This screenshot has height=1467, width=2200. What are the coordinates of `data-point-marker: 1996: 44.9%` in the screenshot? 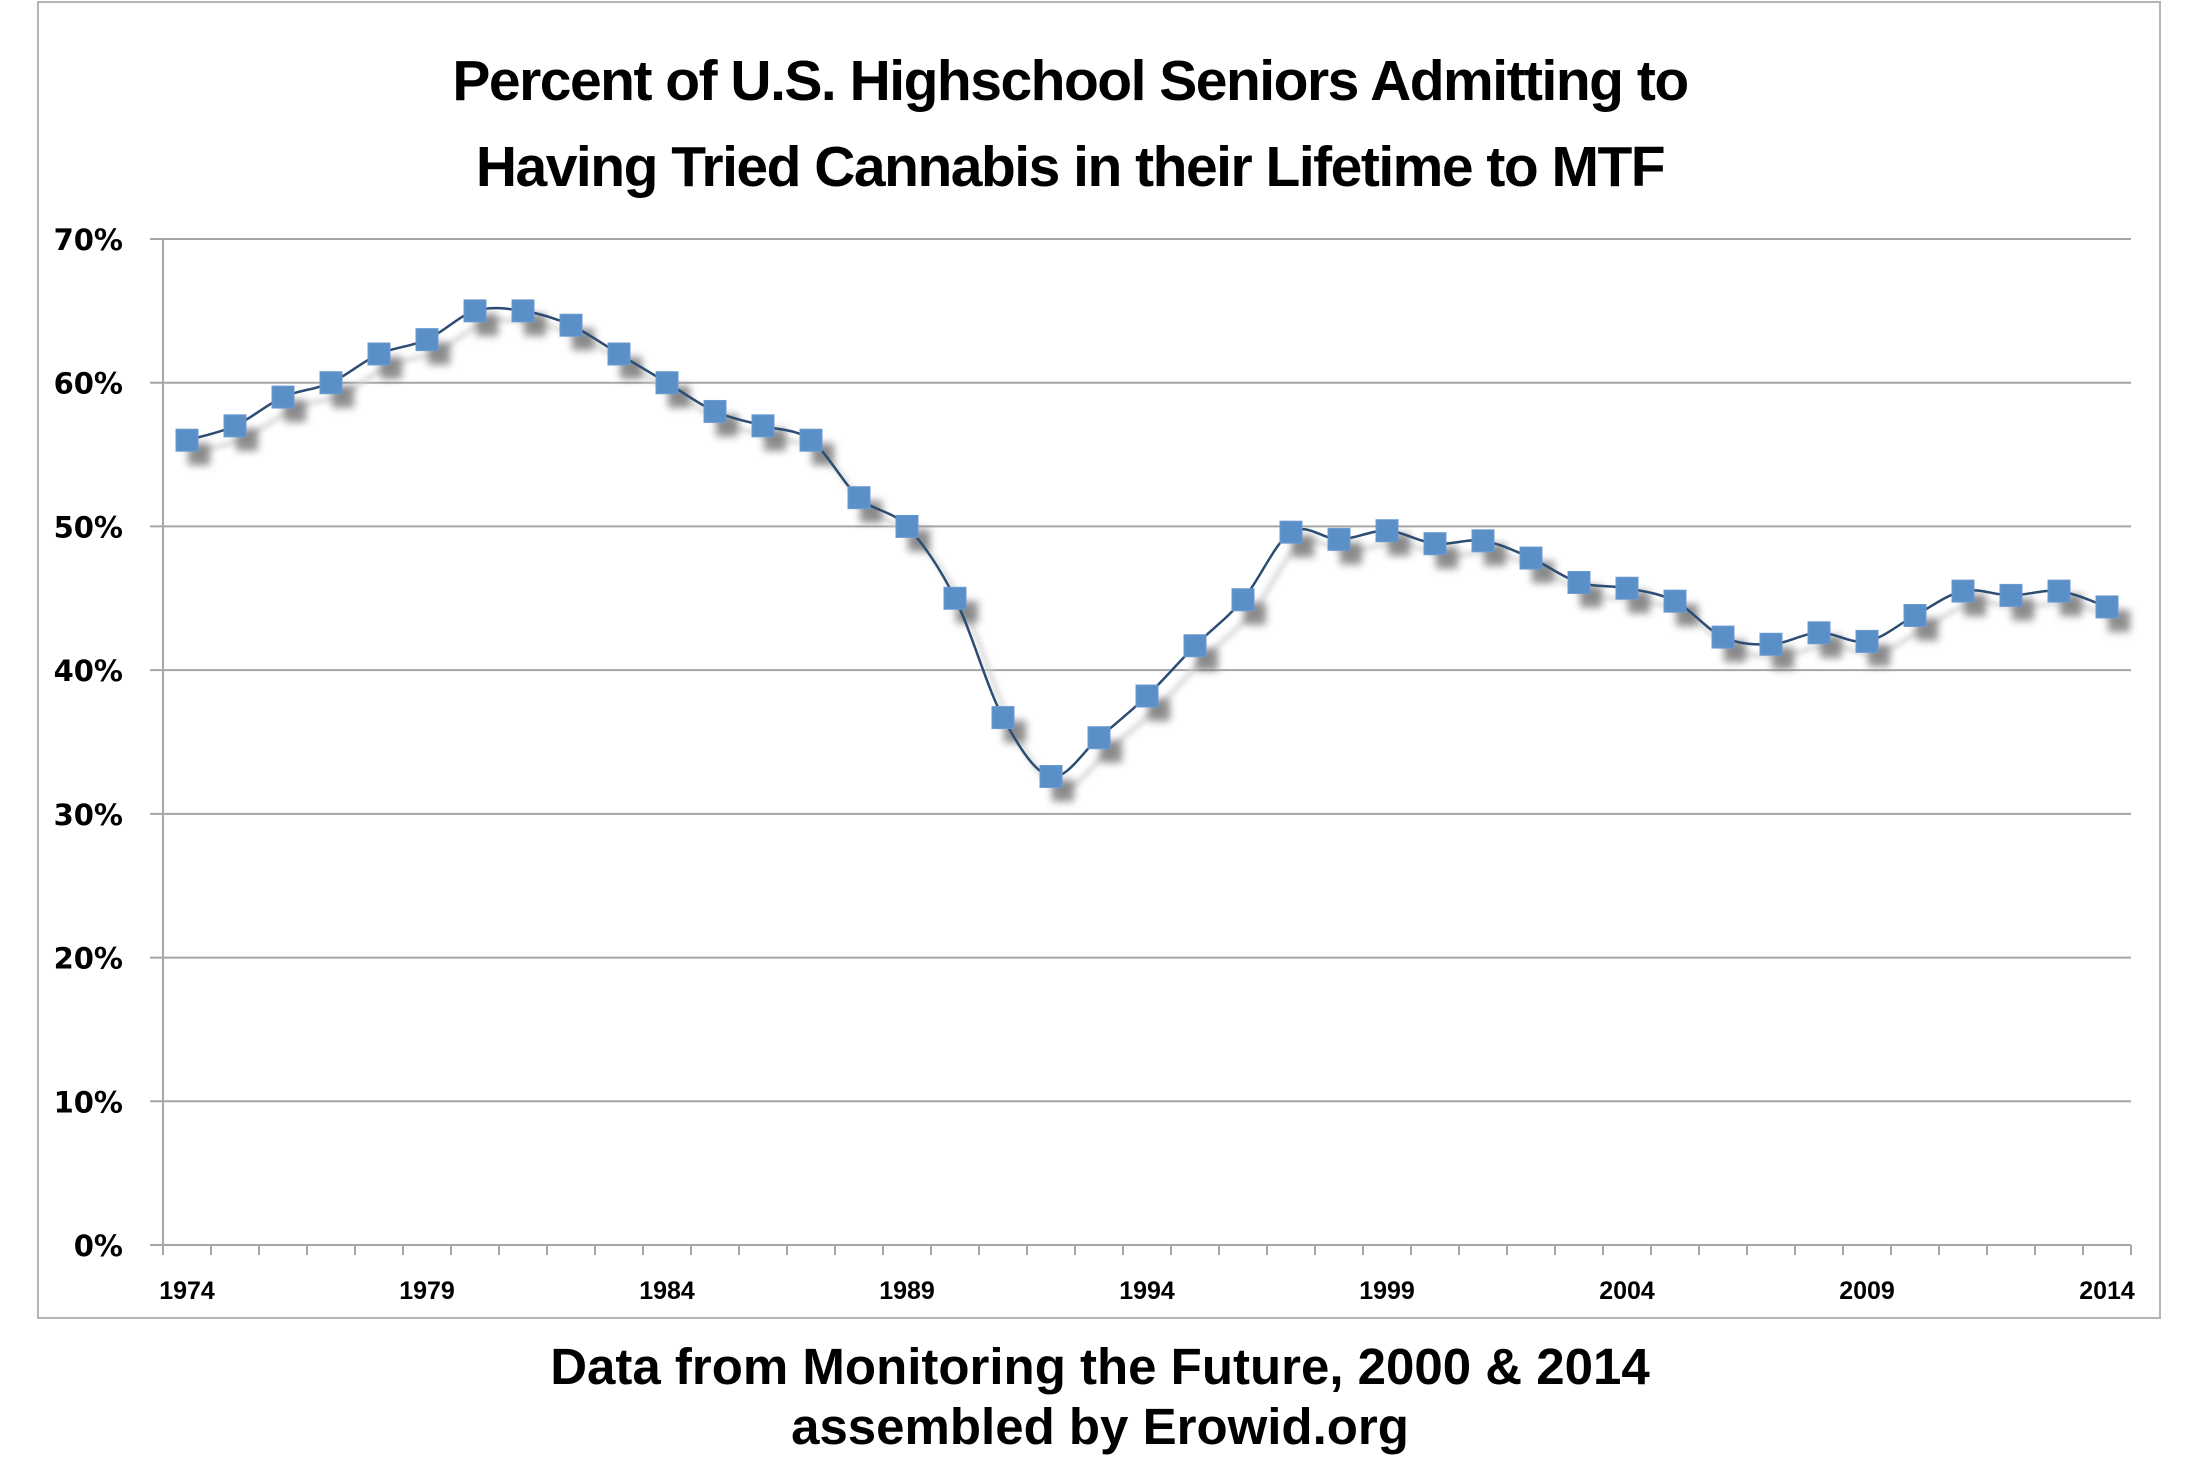 It's located at (1243, 600).